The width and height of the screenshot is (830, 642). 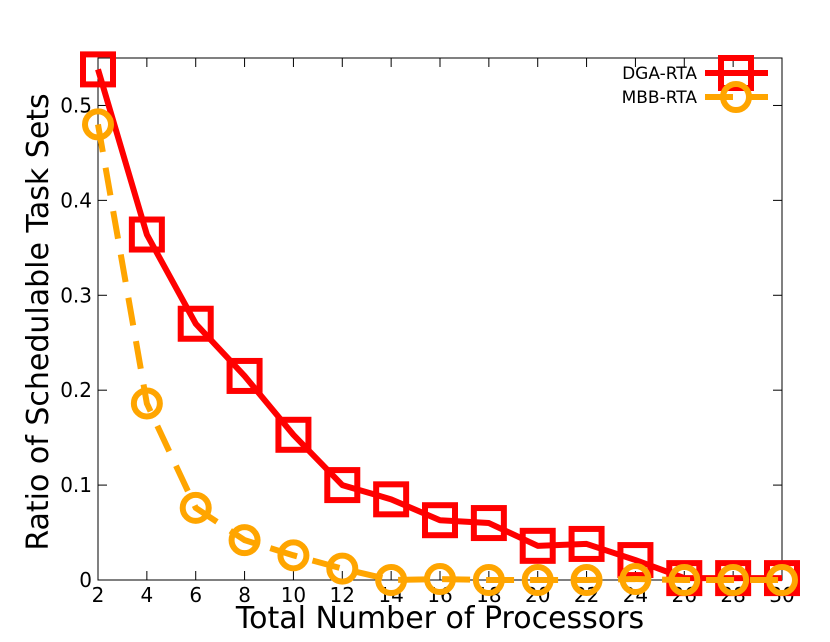 What do you see at coordinates (76, 390) in the screenshot?
I see `y-tick-label: 0.2` at bounding box center [76, 390].